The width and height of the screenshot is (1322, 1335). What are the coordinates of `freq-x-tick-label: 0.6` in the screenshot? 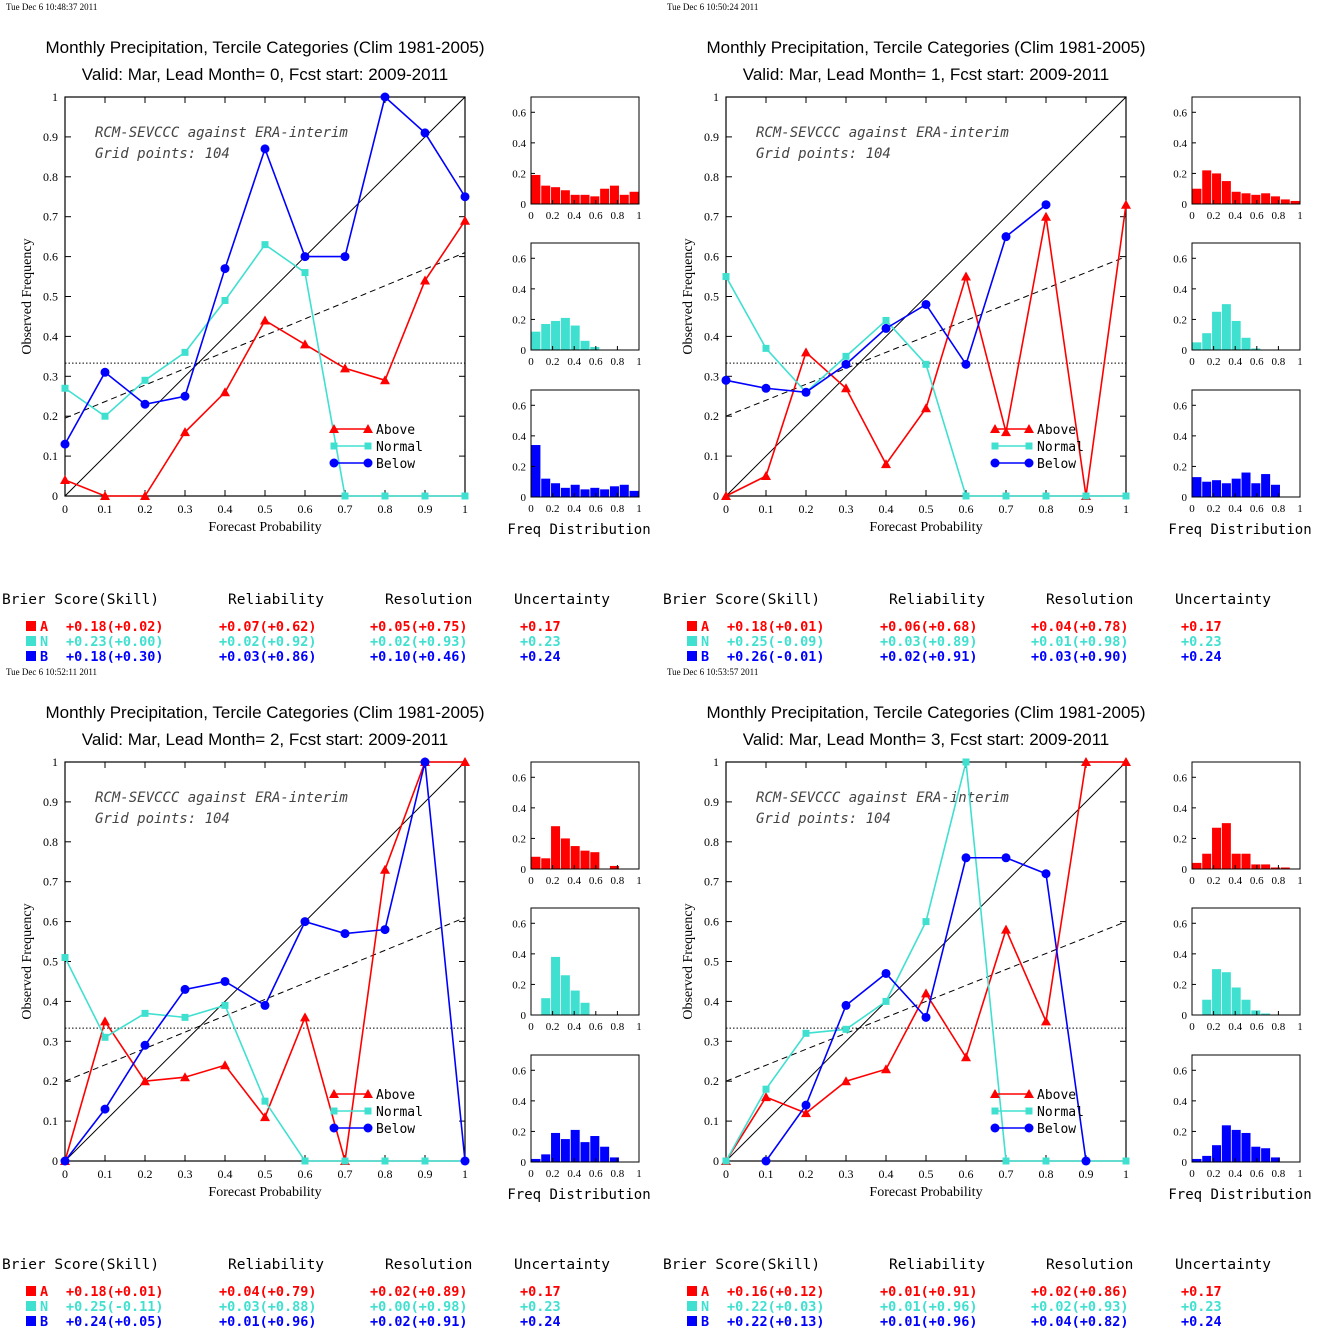 It's located at (1257, 509).